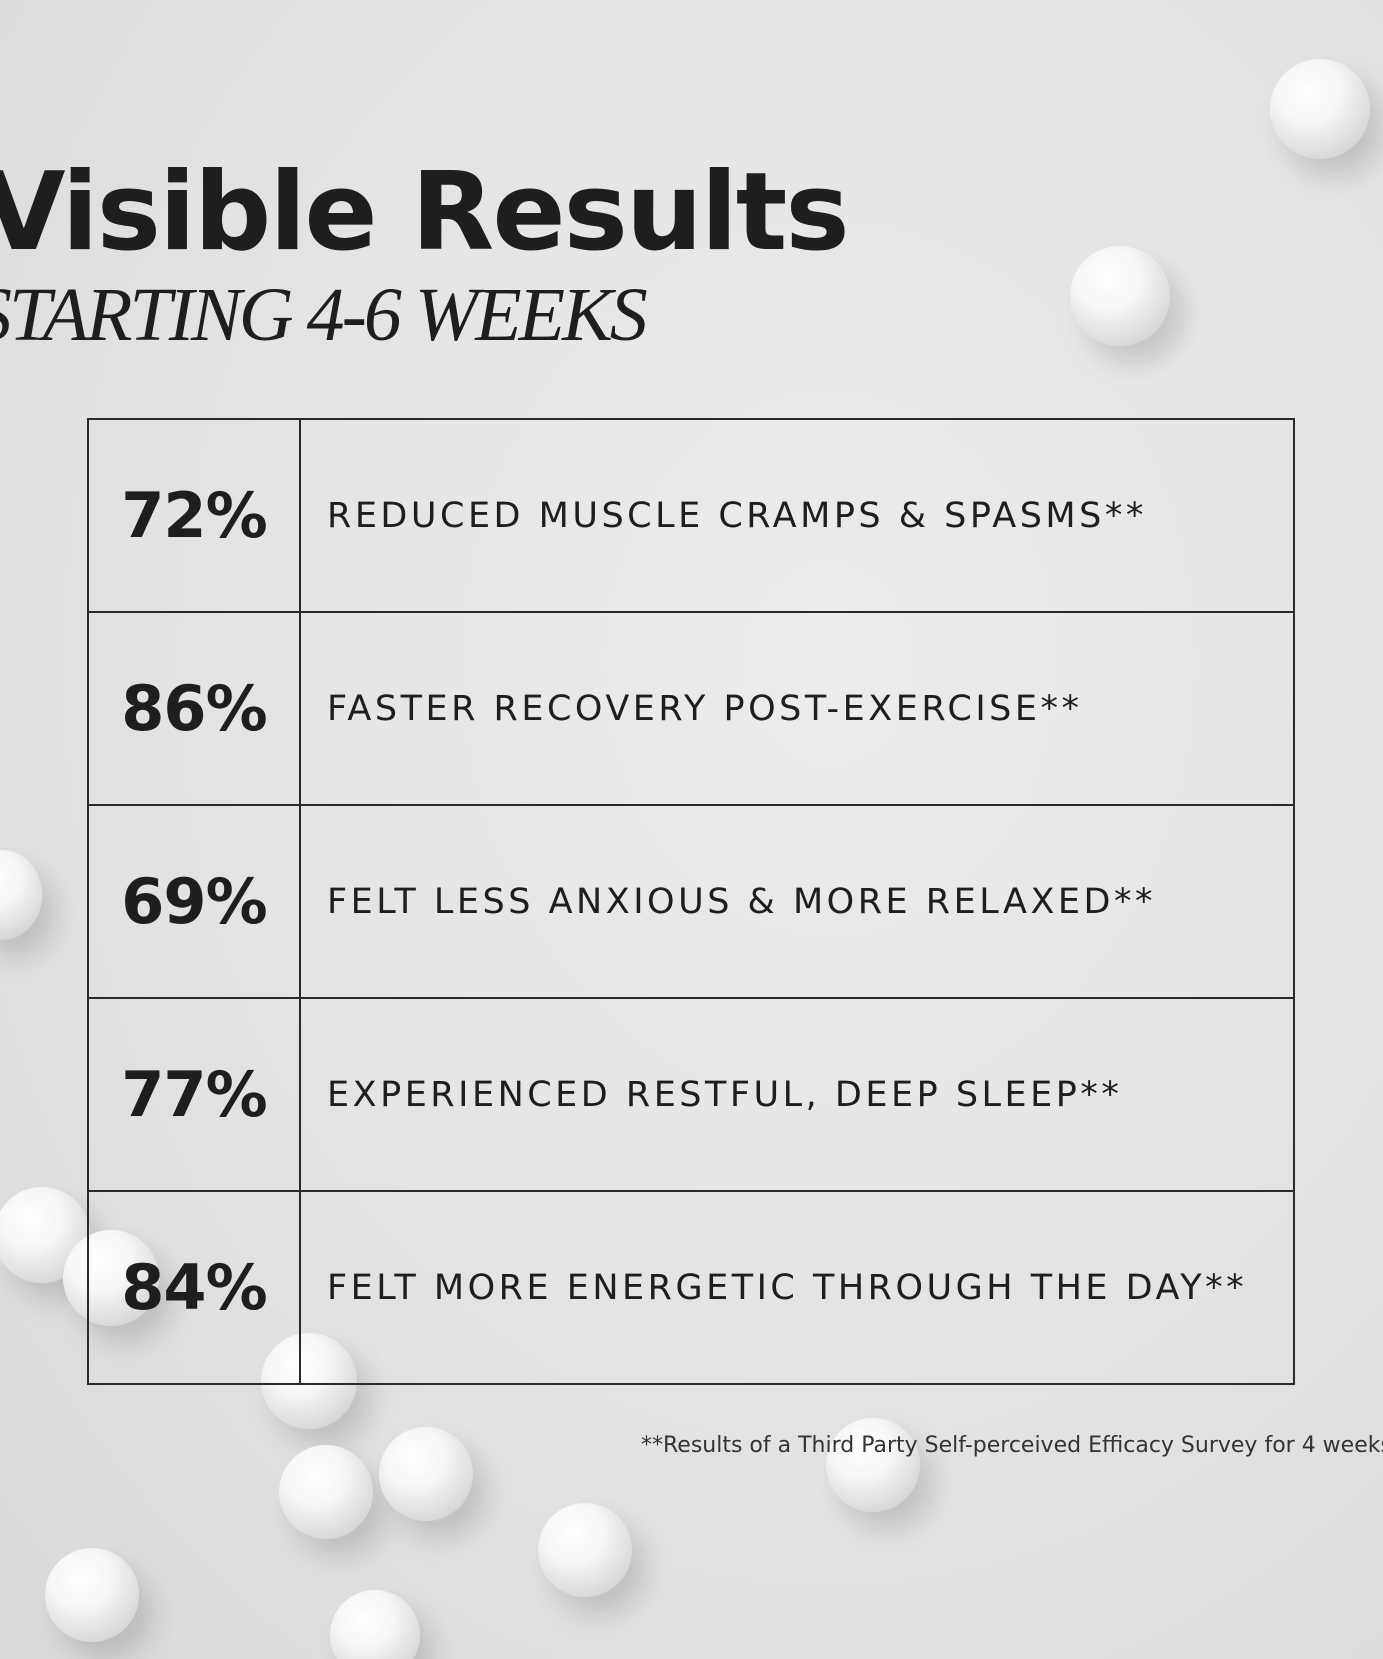 The height and width of the screenshot is (1659, 1383). What do you see at coordinates (324, 315) in the screenshot?
I see `subtitle: STARTING 4-6 WEEKS` at bounding box center [324, 315].